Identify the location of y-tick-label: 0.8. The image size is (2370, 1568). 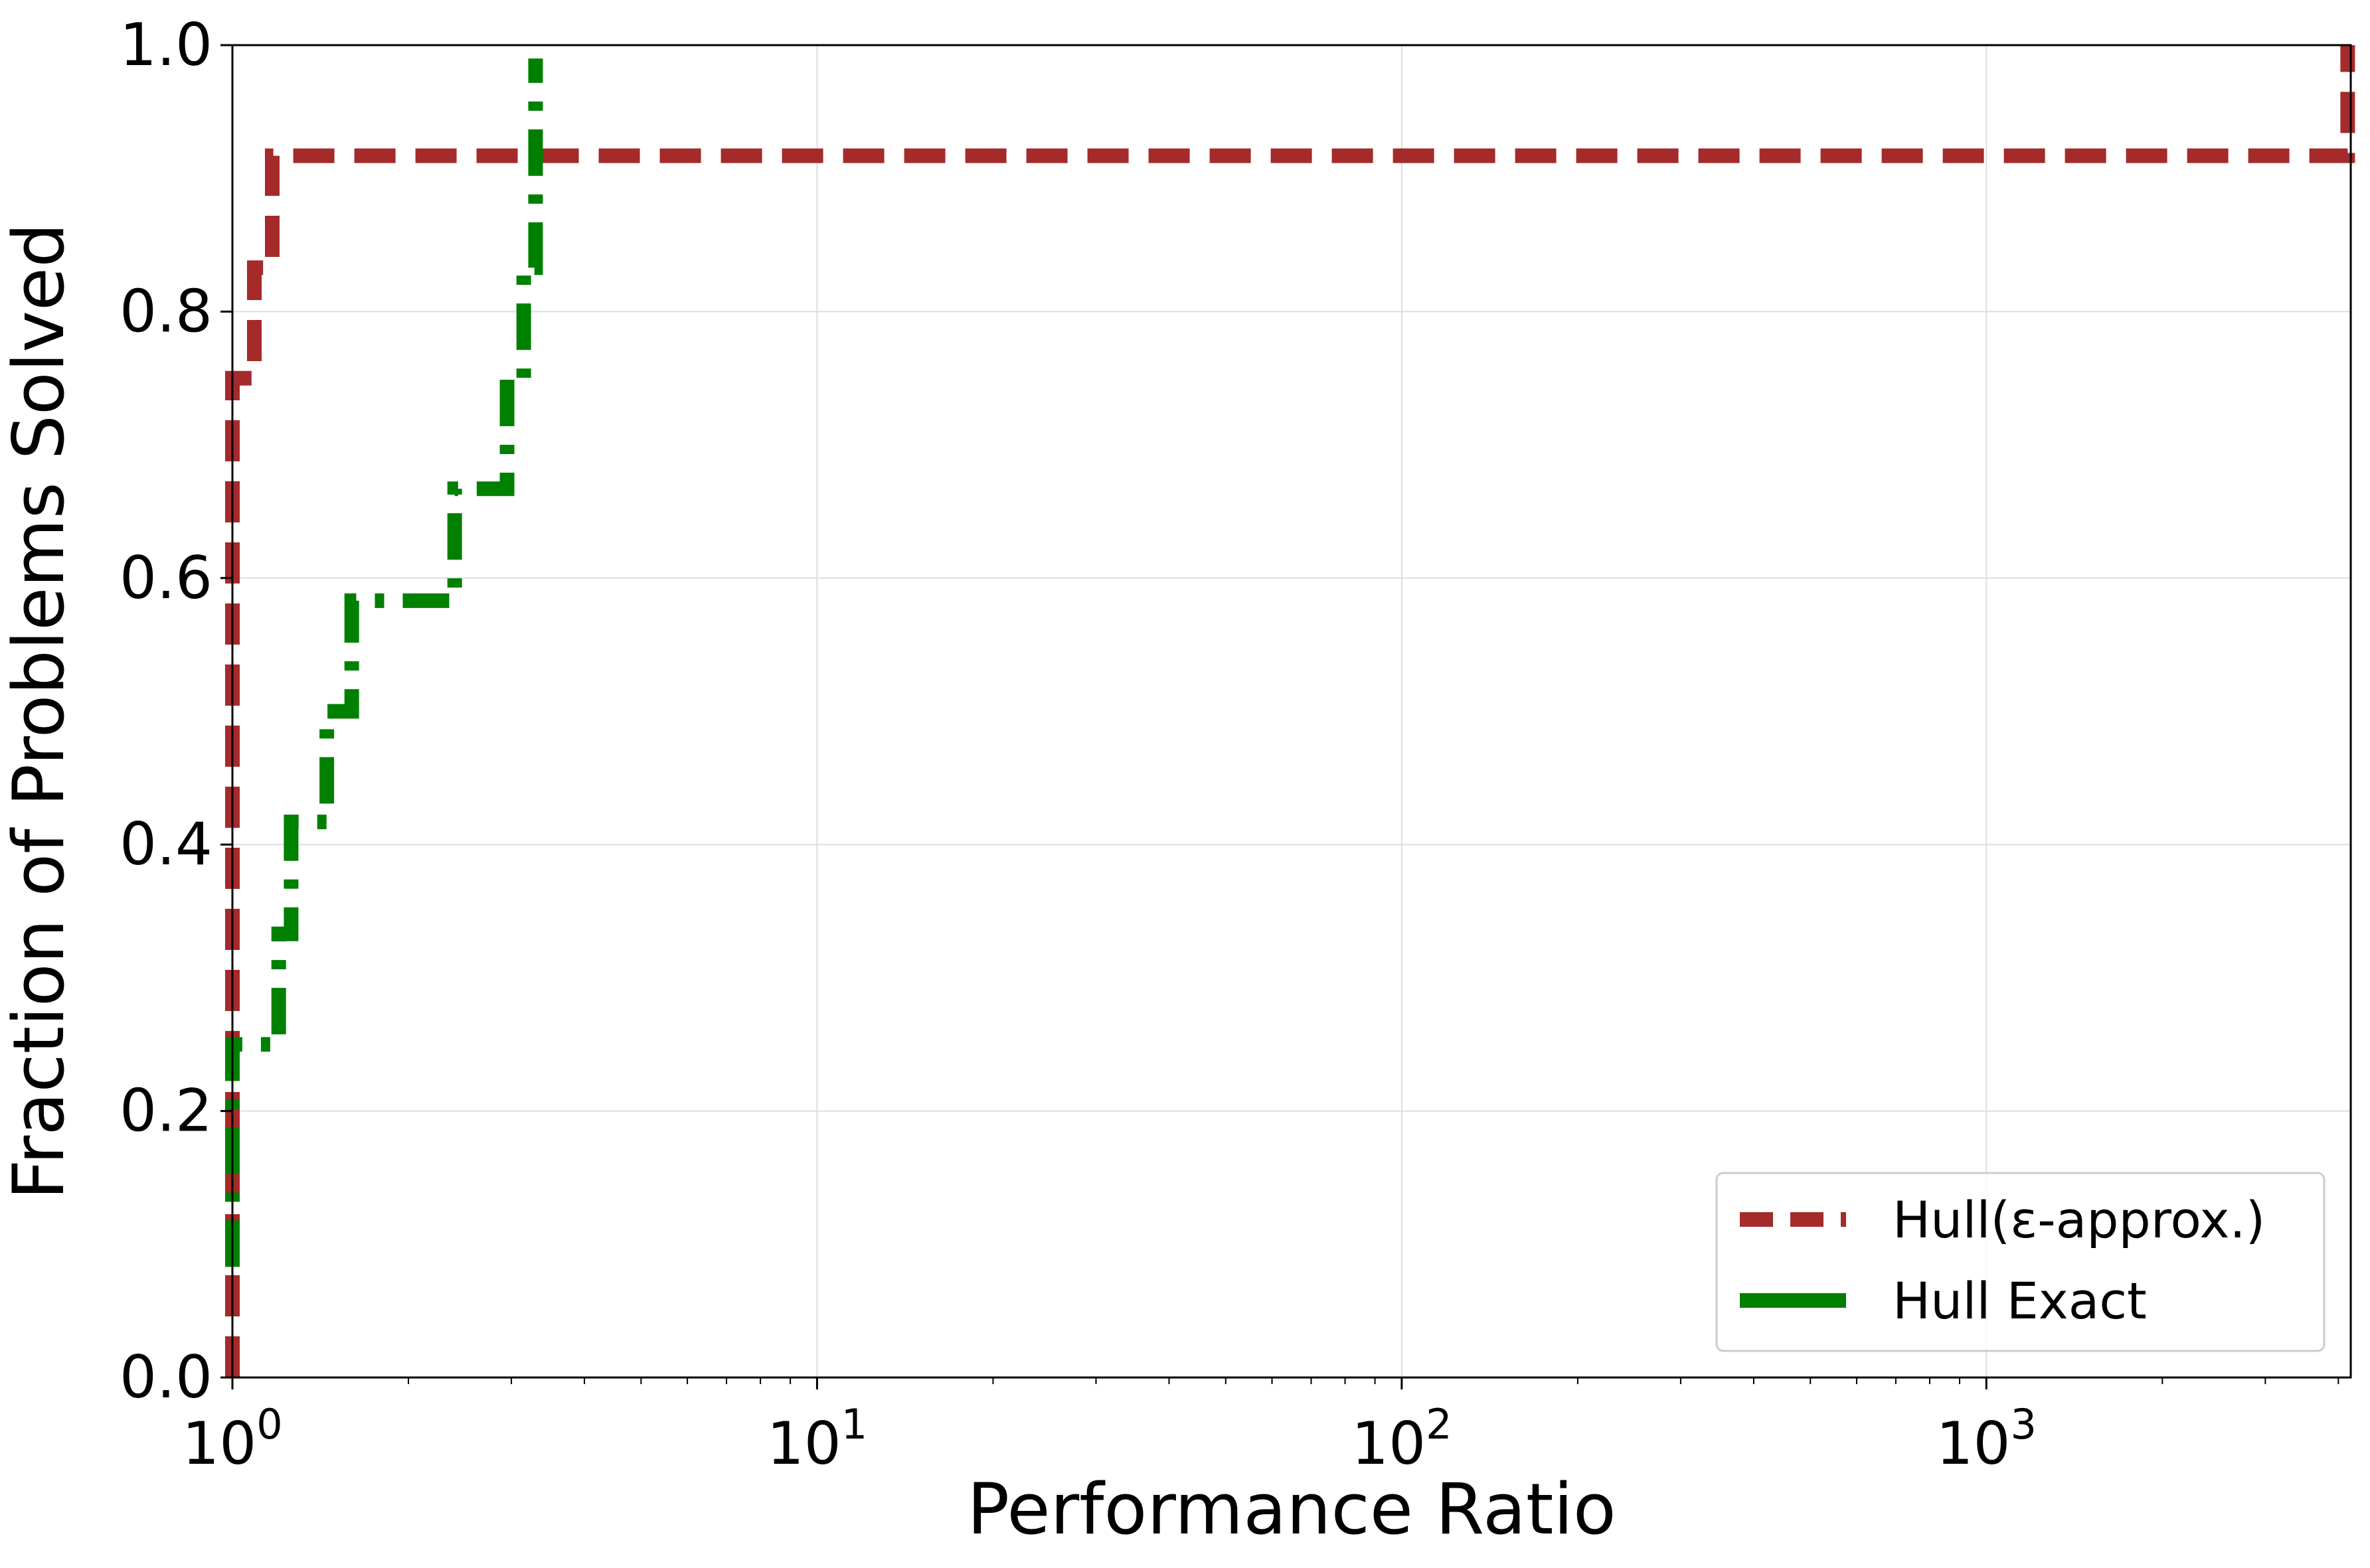
(166, 311).